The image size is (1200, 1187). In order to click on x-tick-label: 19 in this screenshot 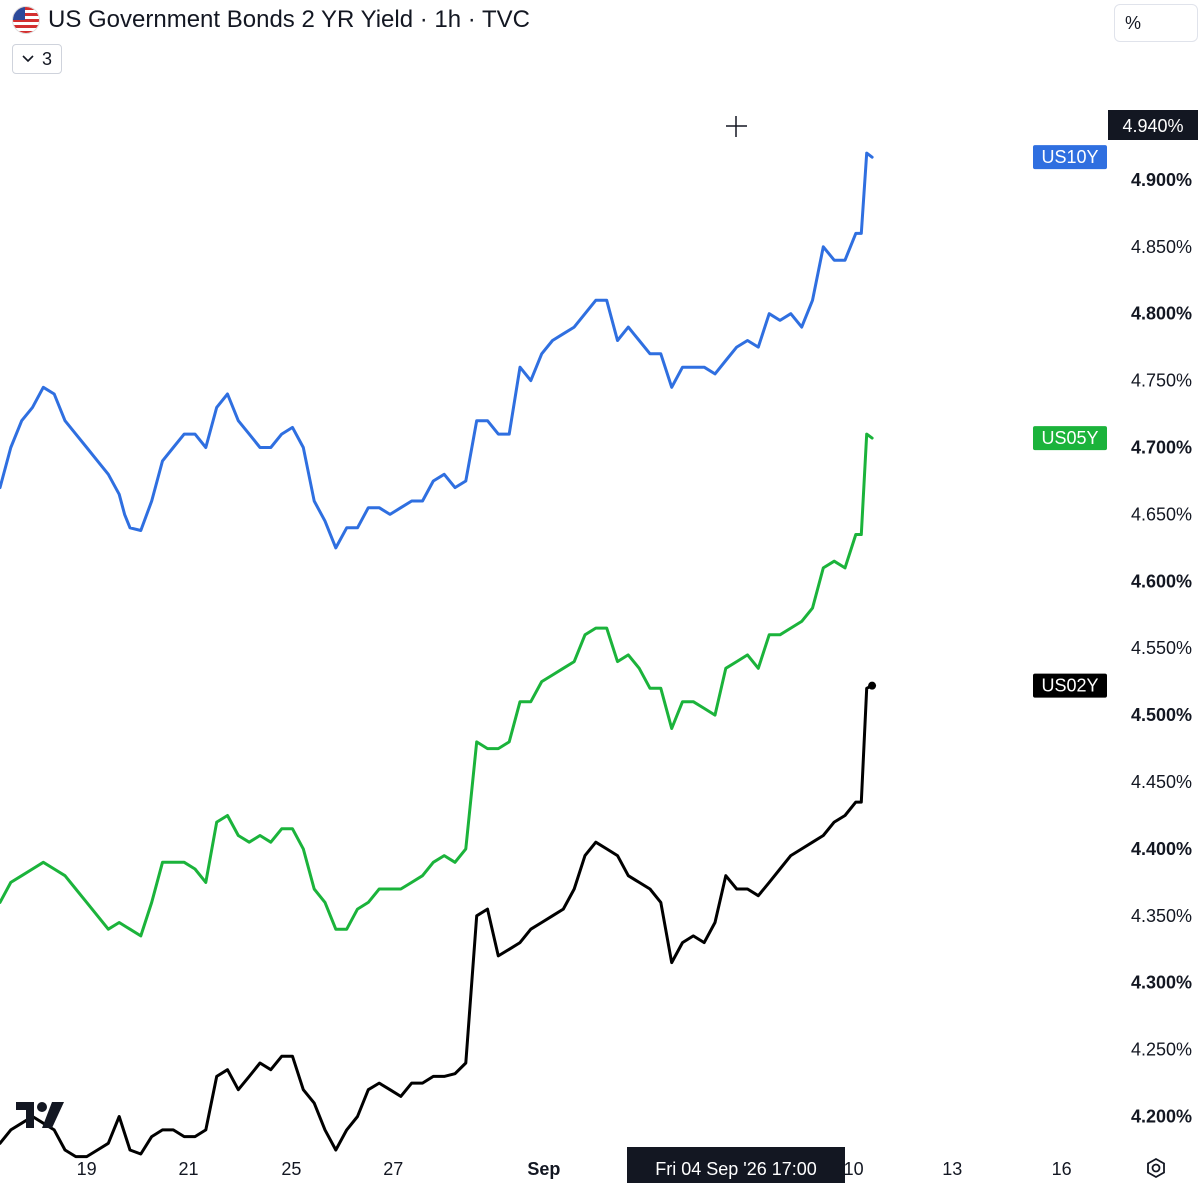, I will do `click(87, 1169)`.